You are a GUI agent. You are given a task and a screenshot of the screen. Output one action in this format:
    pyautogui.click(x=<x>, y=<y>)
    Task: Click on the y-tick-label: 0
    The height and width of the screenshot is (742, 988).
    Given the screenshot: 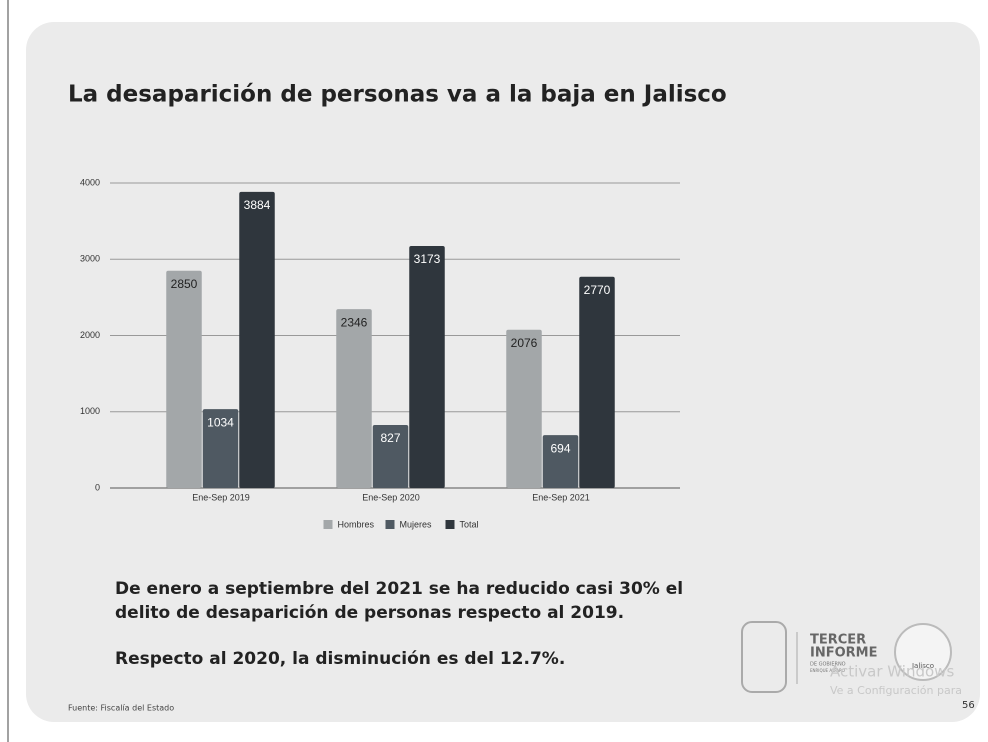 What is the action you would take?
    pyautogui.click(x=97, y=487)
    